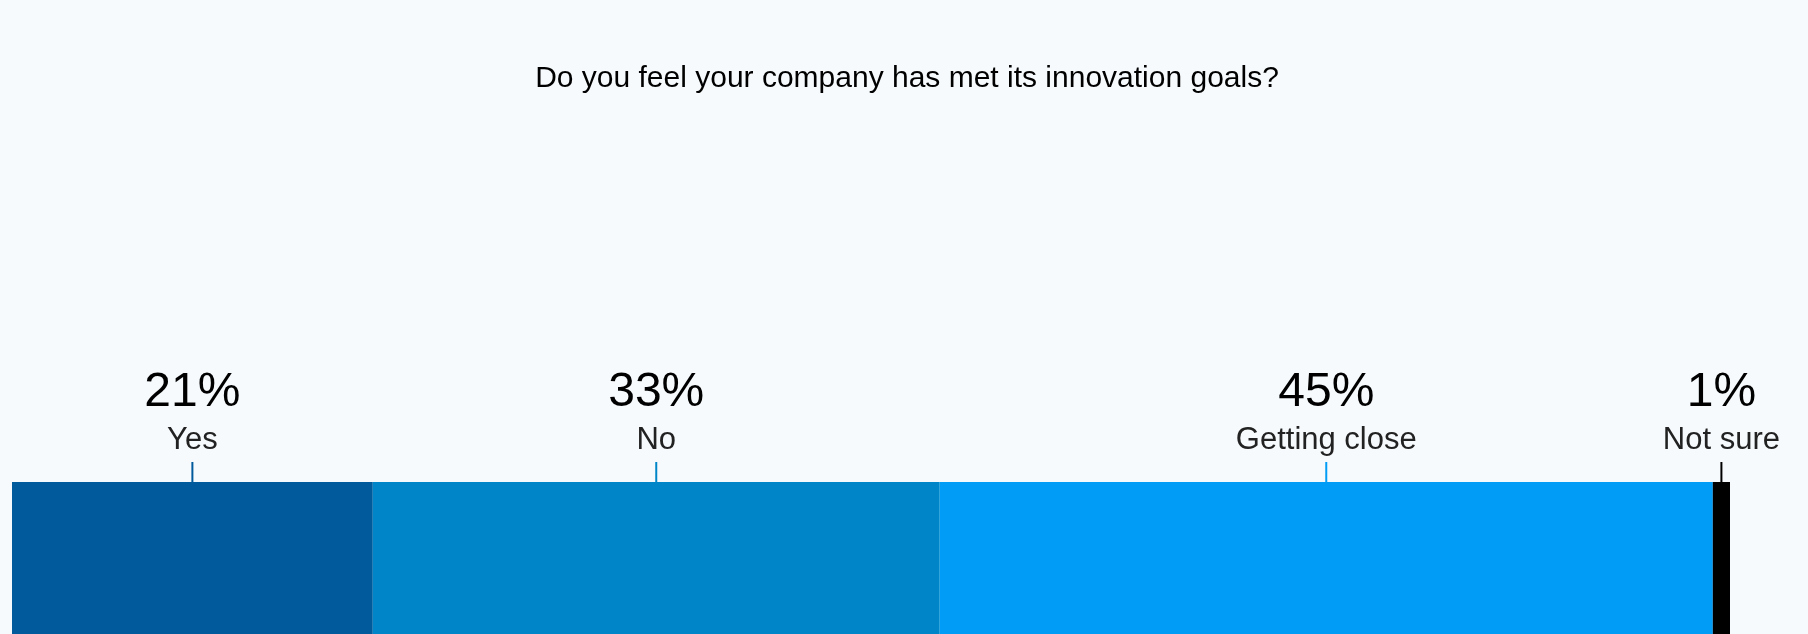  What do you see at coordinates (907, 76) in the screenshot?
I see `chart-title: Do you feel your company has met its innovation goals?` at bounding box center [907, 76].